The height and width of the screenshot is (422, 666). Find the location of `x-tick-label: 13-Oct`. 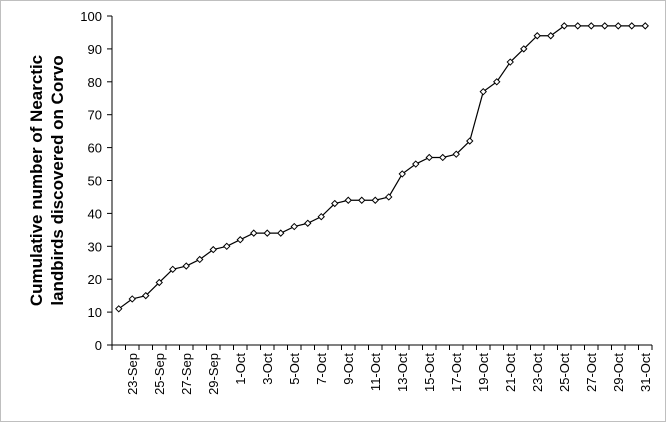

x-tick-label: 13-Oct is located at coordinates (402, 372).